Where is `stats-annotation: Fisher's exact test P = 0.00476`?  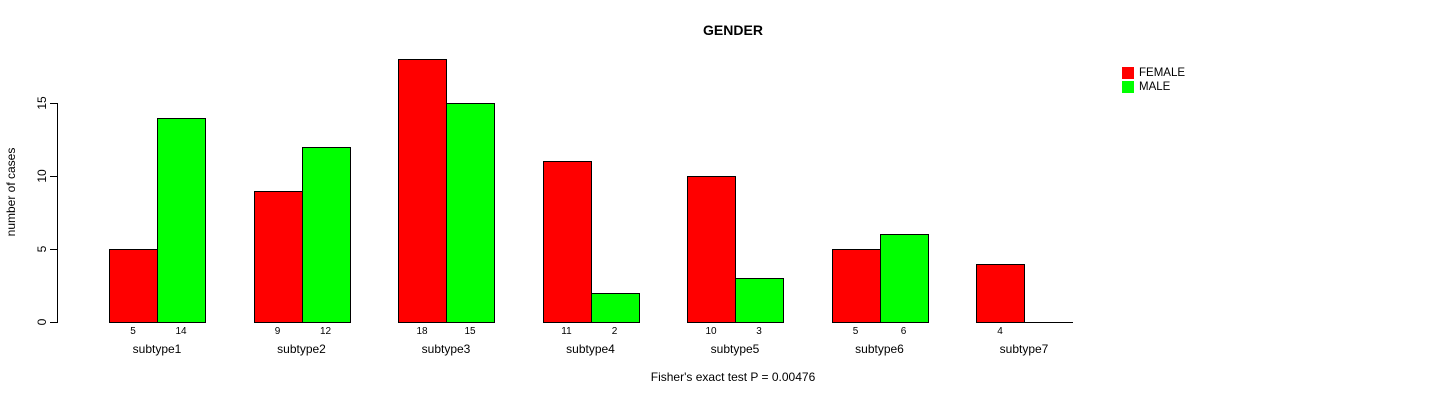 stats-annotation: Fisher's exact test P = 0.00476 is located at coordinates (733, 377).